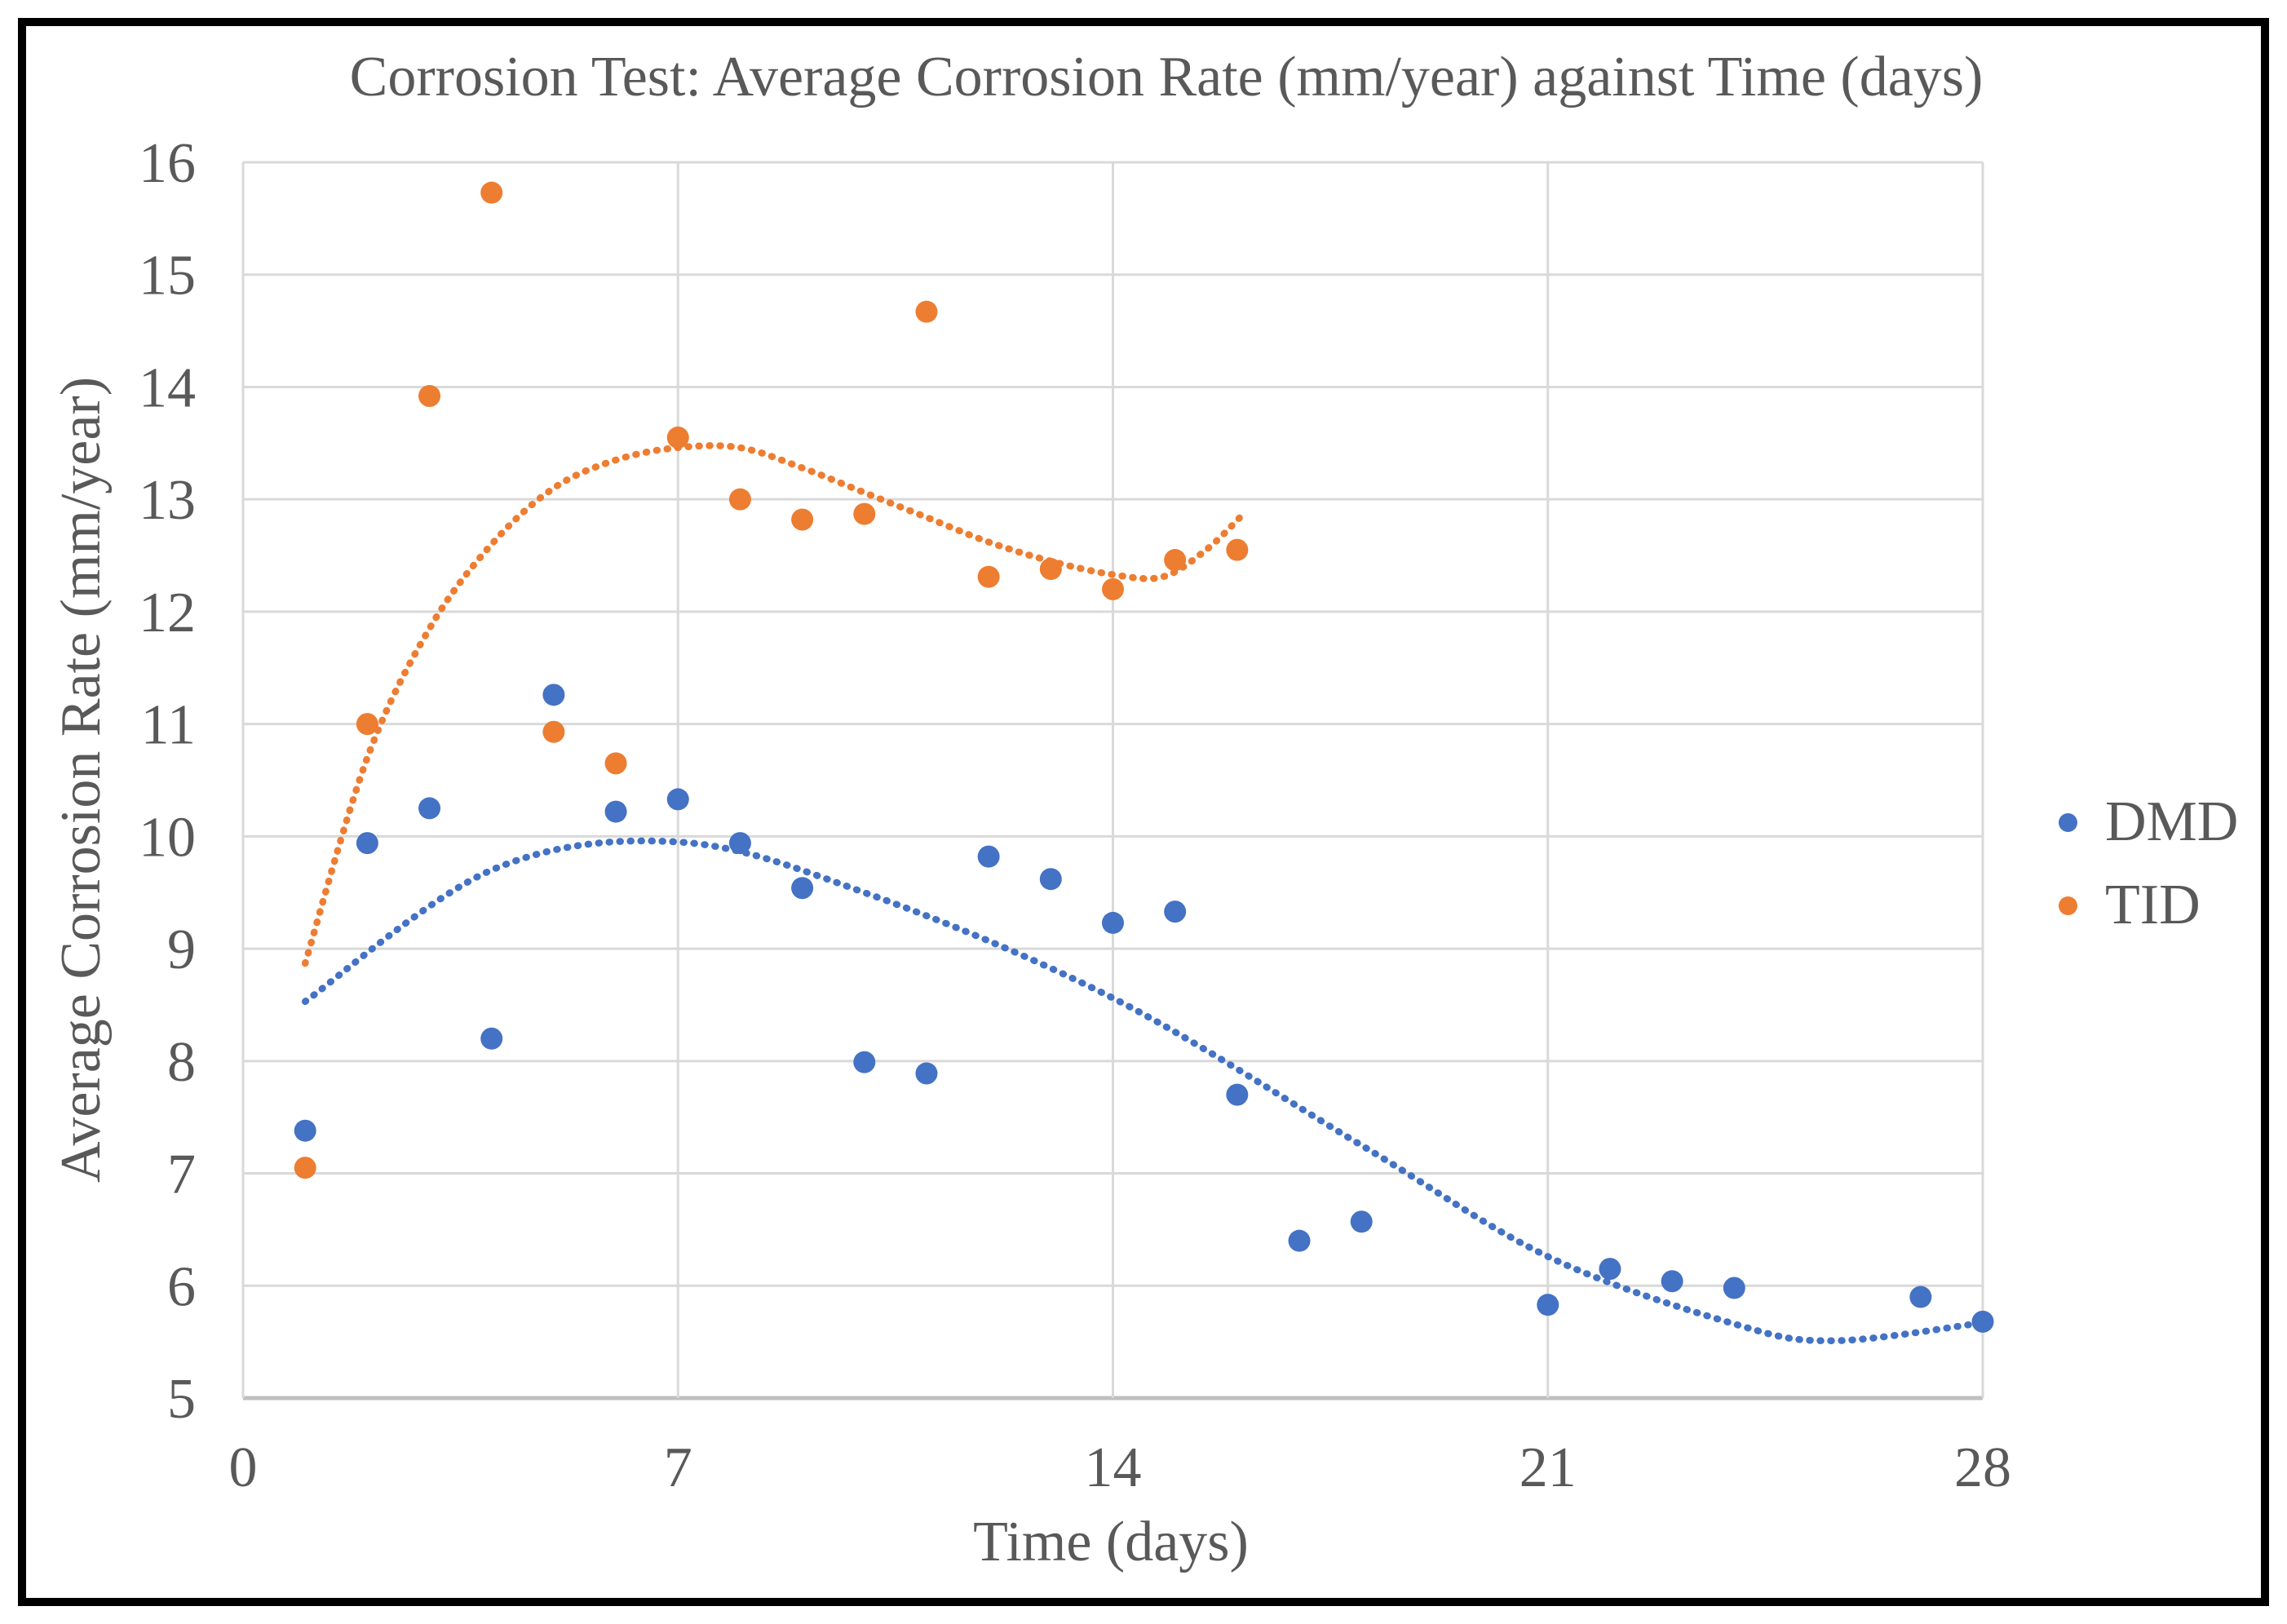 Image resolution: width=2287 pixels, height=1624 pixels. What do you see at coordinates (167, 837) in the screenshot?
I see `y-tick-label: 10` at bounding box center [167, 837].